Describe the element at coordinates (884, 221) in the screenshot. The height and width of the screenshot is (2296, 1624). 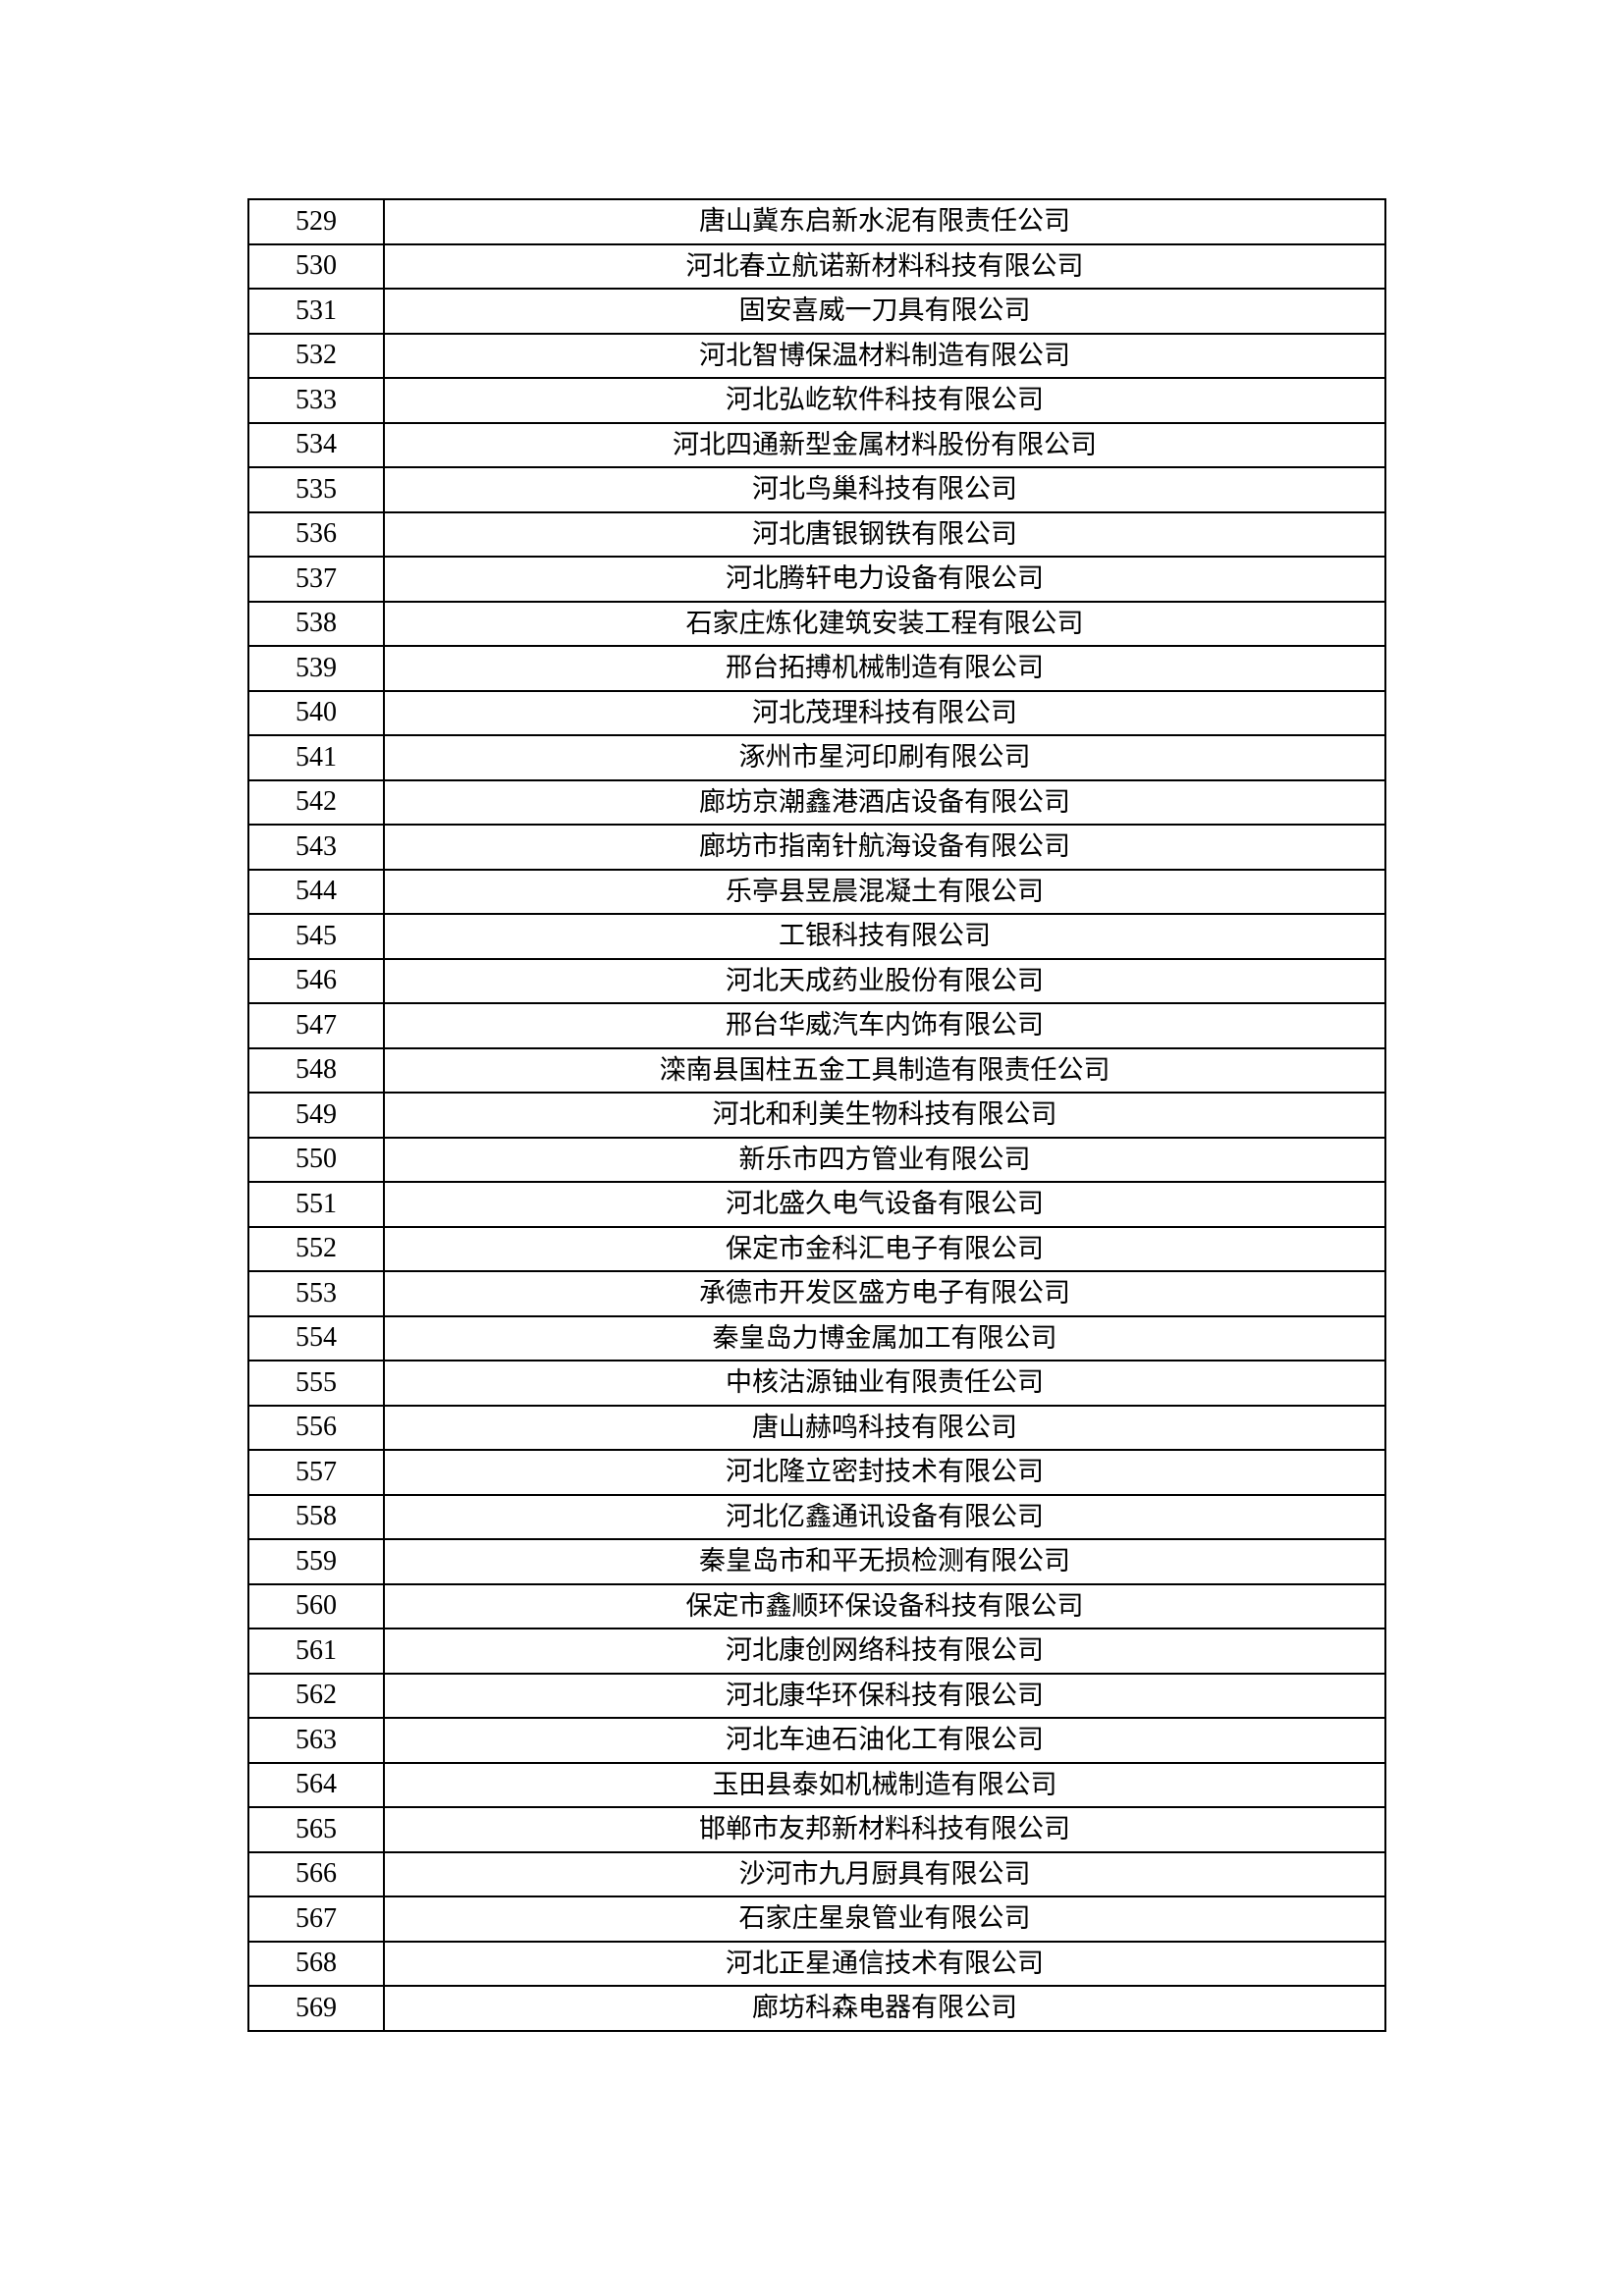
I see `company-name: 唐山冀东启新水泥有限责任公司` at that location.